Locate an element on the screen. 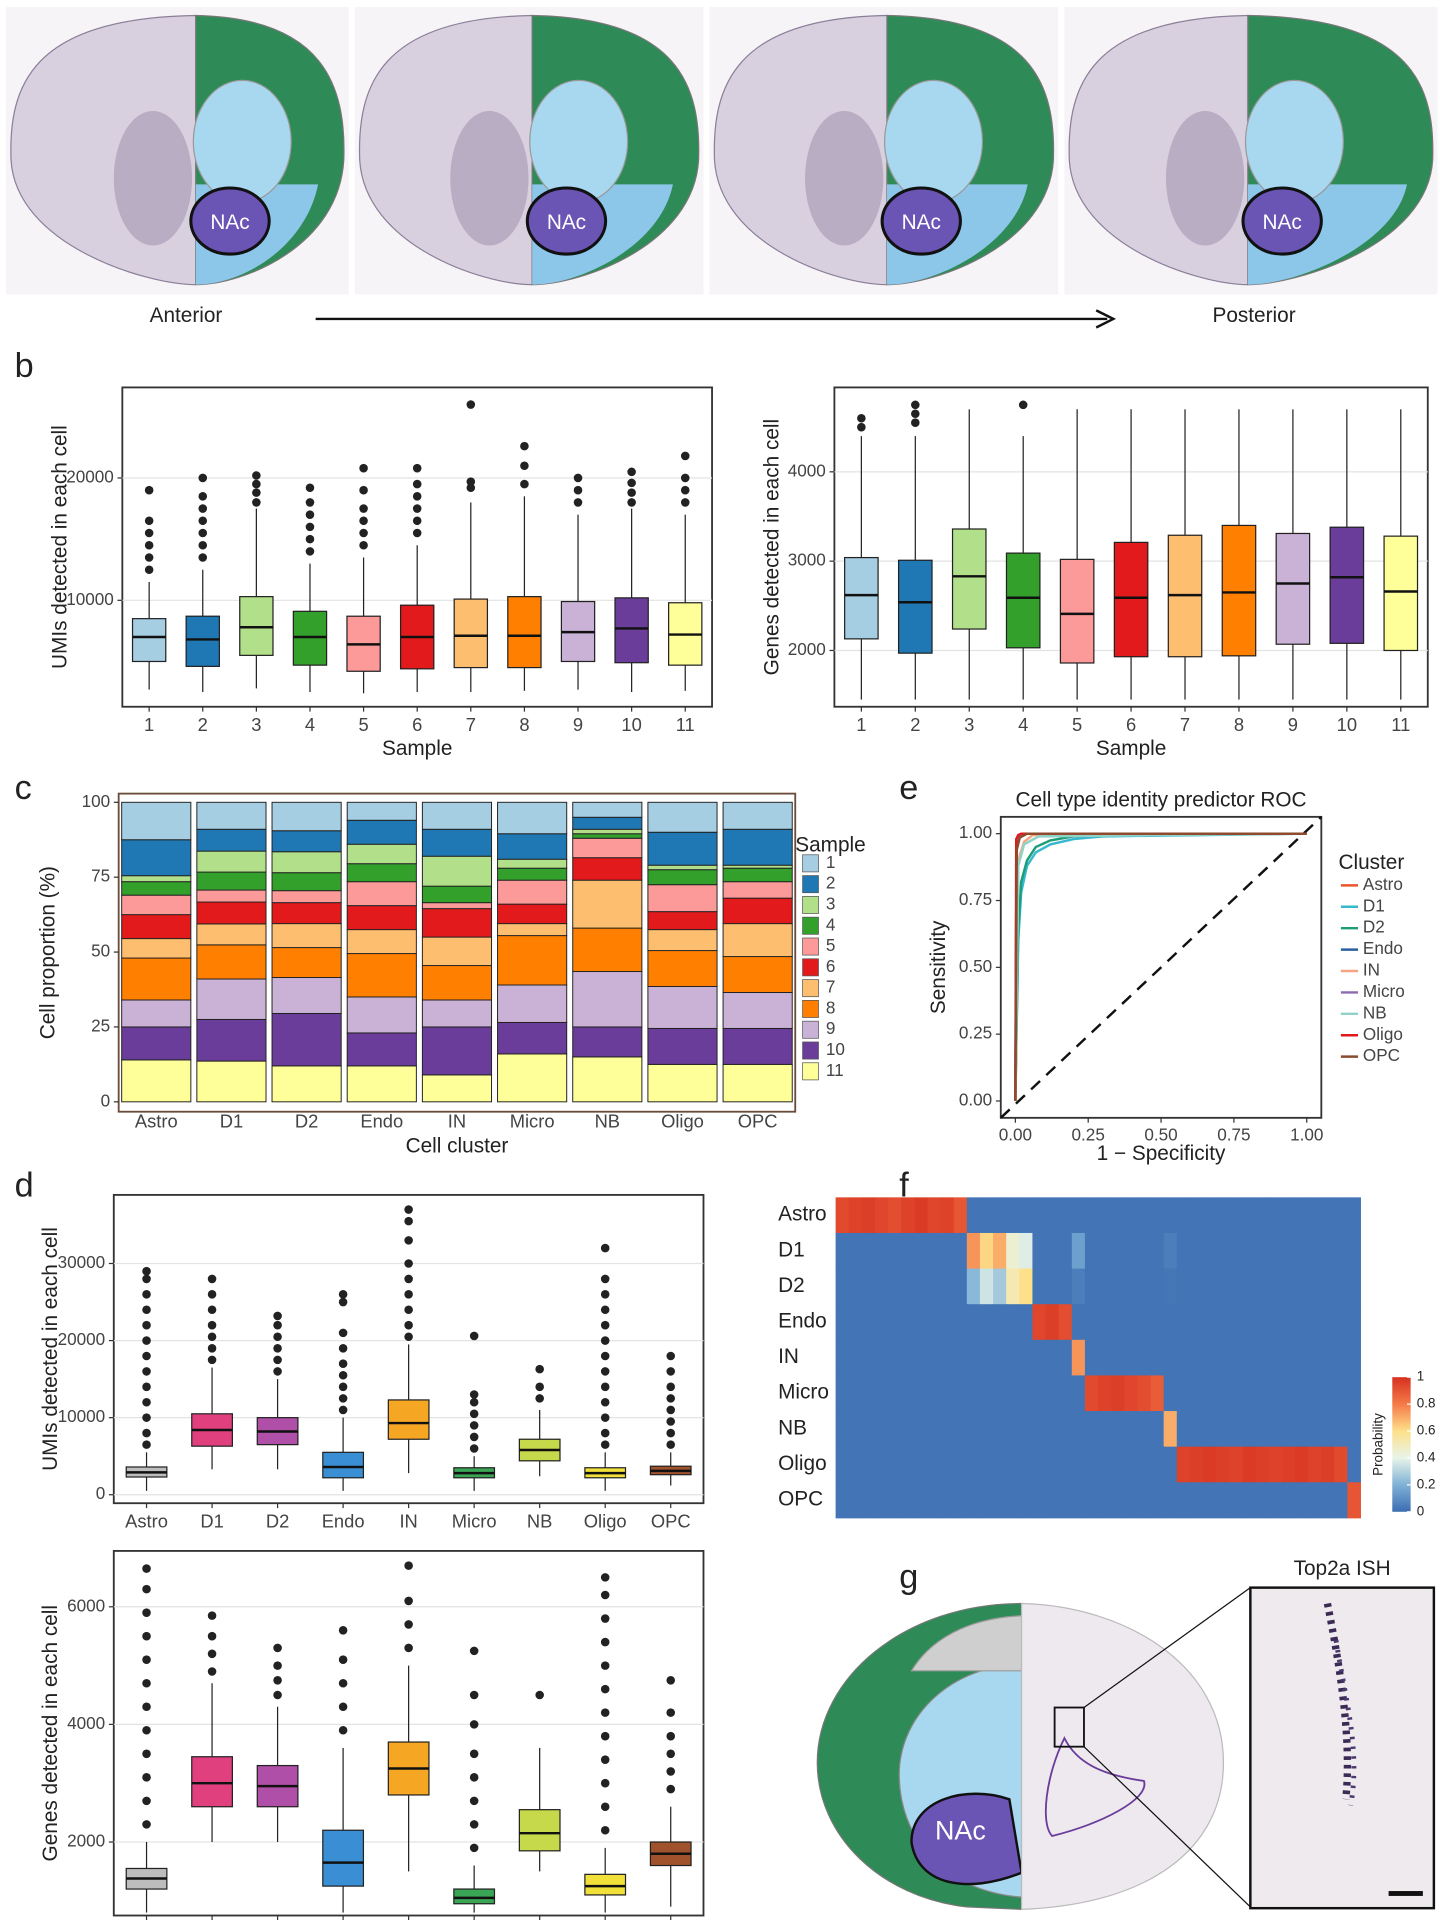  x-tick-label: 11 is located at coordinates (685, 724).